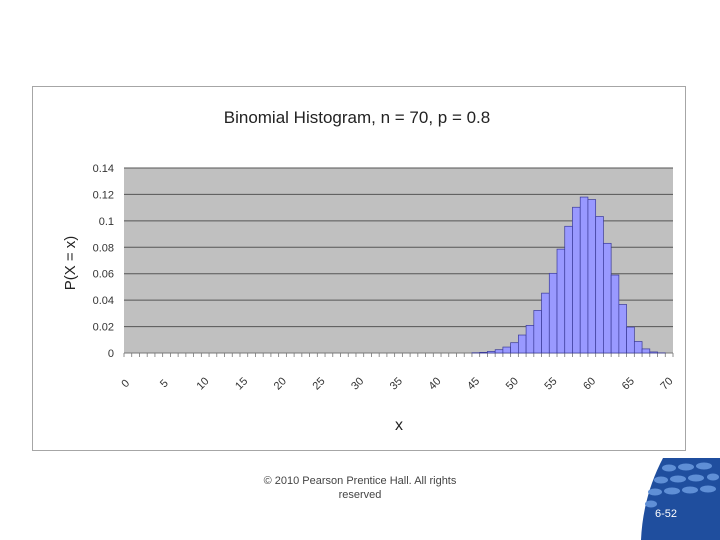  Describe the element at coordinates (360, 495) in the screenshot. I see `copyright-line-2: reserved` at that location.